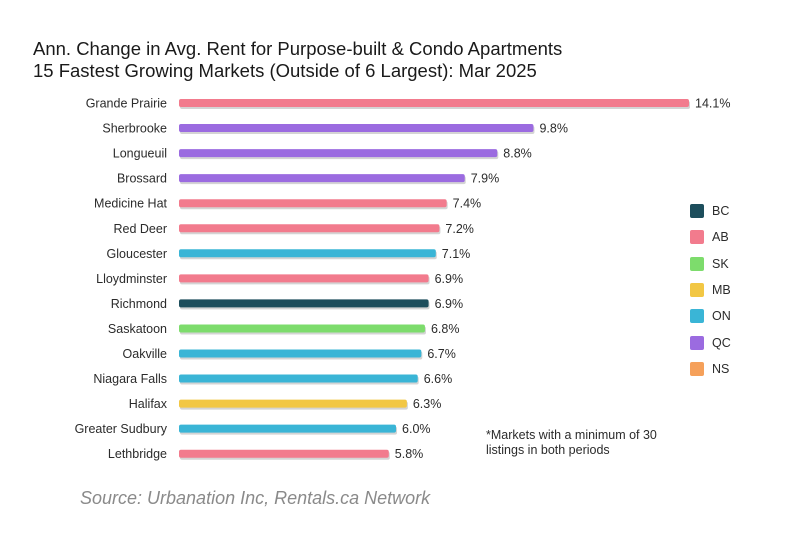 This screenshot has width=800, height=533. What do you see at coordinates (445, 329) in the screenshot?
I see `data-label: 6.8%` at bounding box center [445, 329].